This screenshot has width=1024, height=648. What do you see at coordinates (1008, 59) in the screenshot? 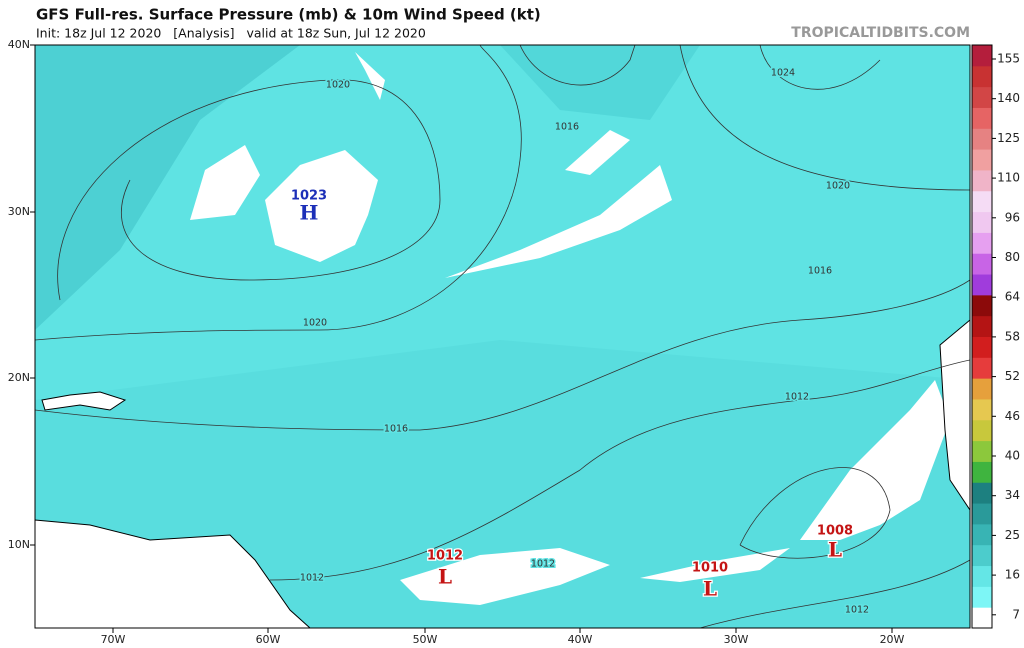
I see `colorbar-label: 155` at bounding box center [1008, 59].